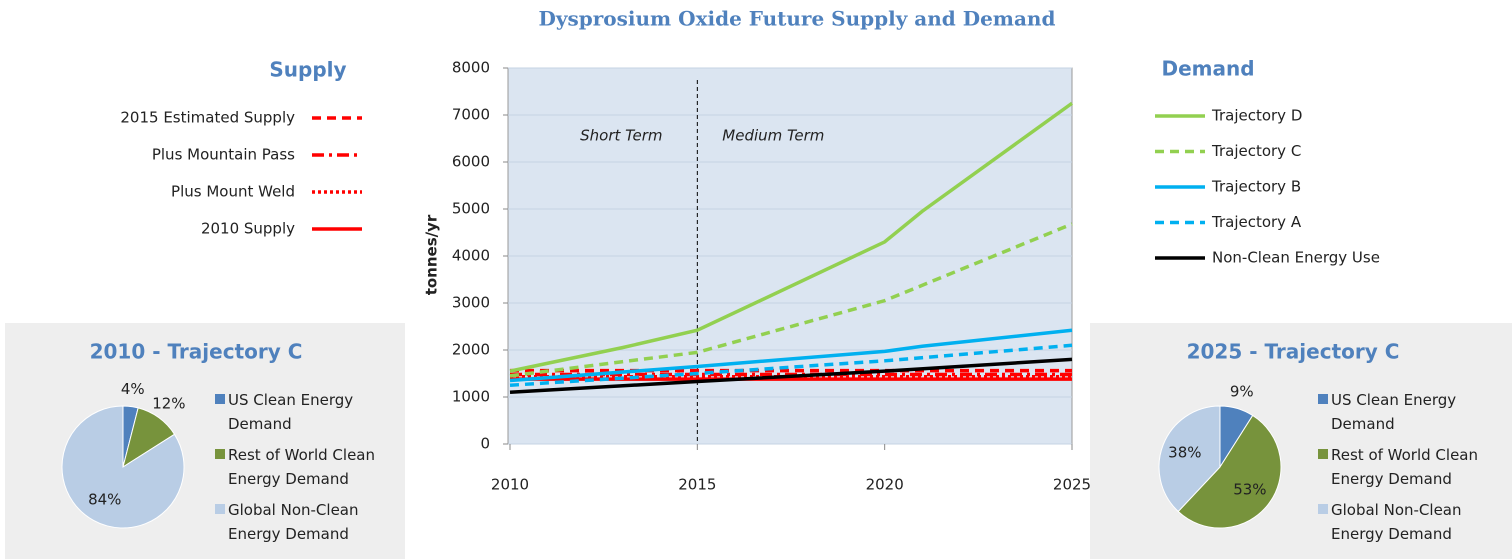  What do you see at coordinates (697, 485) in the screenshot?
I see `x-tick-label: 2015` at bounding box center [697, 485].